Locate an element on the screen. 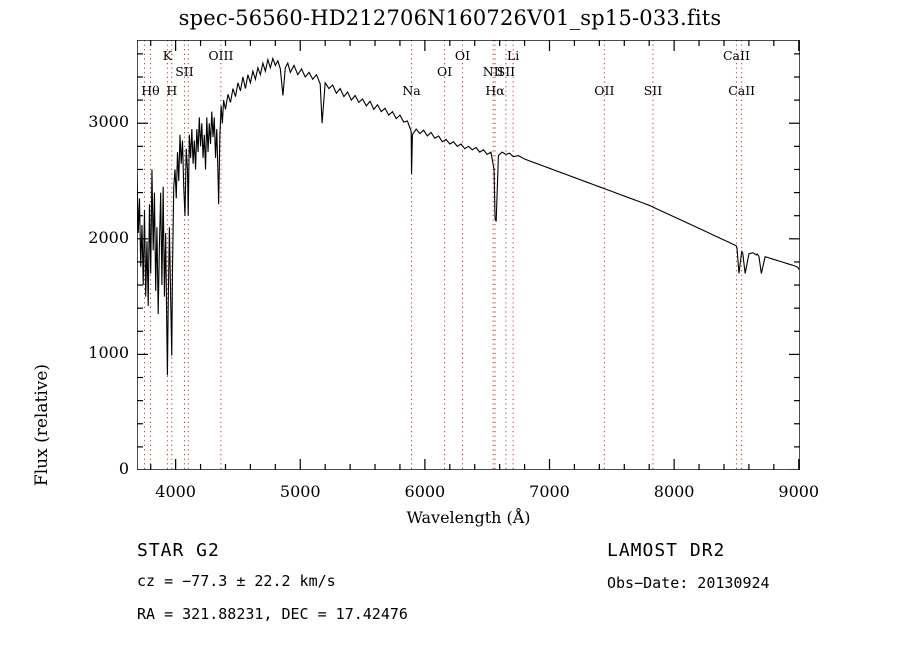 This screenshot has width=900, height=650. y-tick-label: 3000 is located at coordinates (108, 122).